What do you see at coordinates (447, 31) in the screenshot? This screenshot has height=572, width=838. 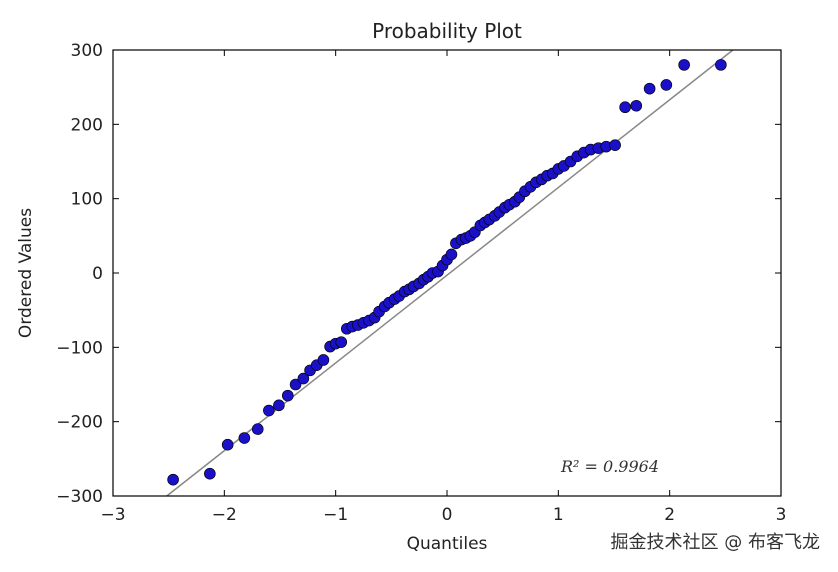 I see `chart-title: Probability Plot` at bounding box center [447, 31].